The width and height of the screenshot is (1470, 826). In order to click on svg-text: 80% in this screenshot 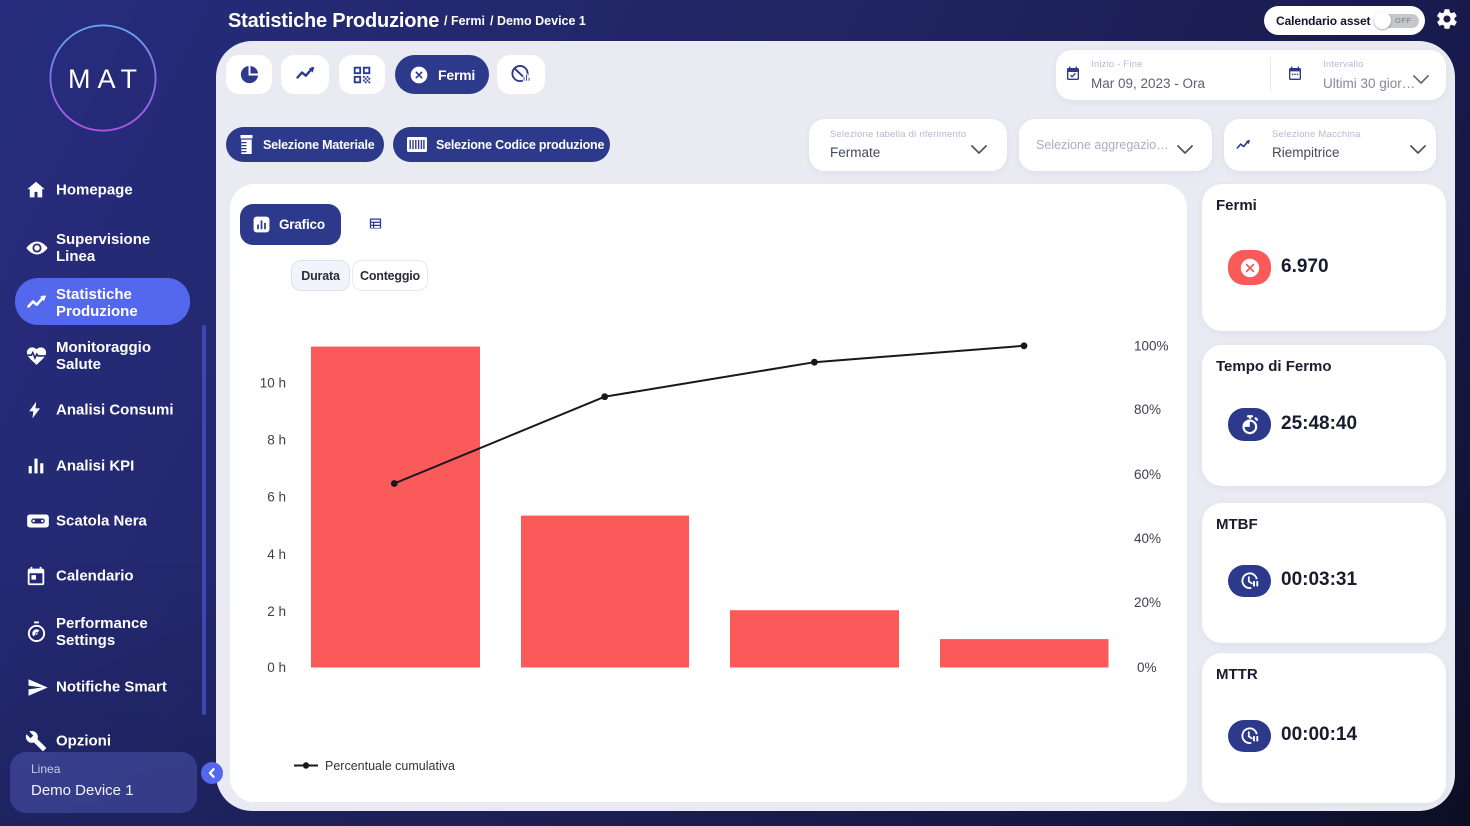, I will do `click(1147, 409)`.